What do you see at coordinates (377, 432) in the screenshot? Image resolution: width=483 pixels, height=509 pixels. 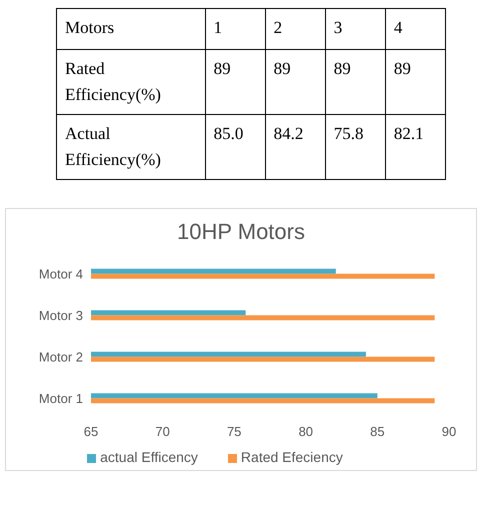 I see `x-tick-label: 85` at bounding box center [377, 432].